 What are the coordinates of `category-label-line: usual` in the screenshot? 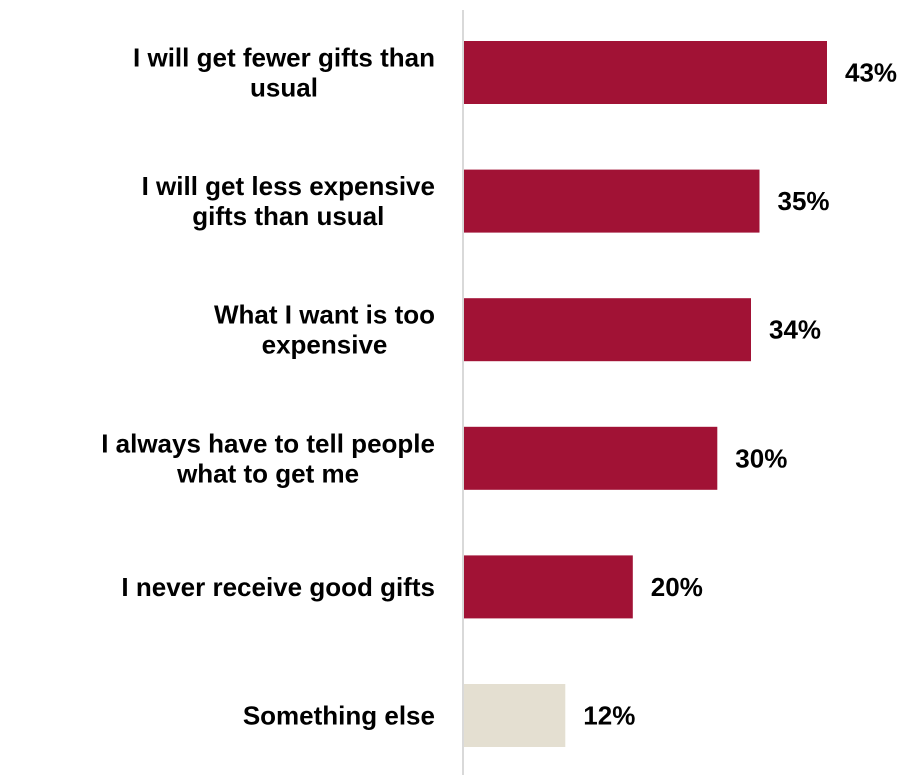 It's located at (284, 88).